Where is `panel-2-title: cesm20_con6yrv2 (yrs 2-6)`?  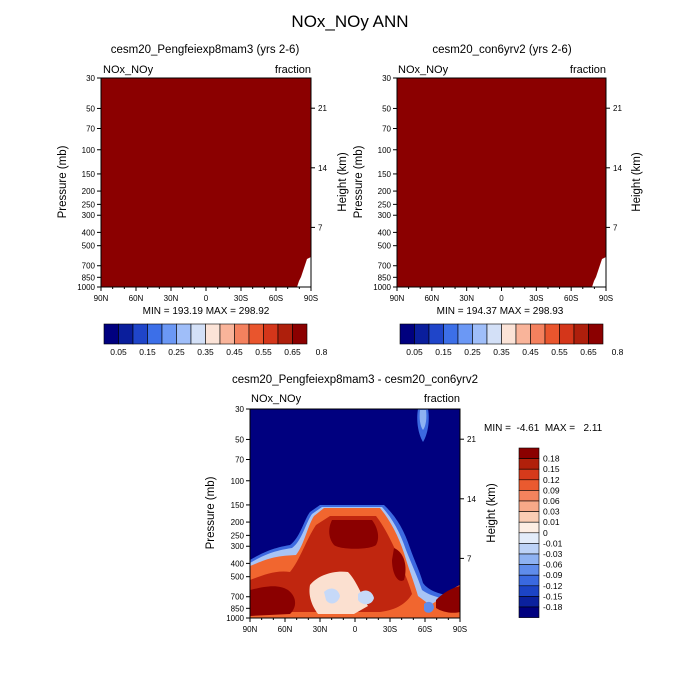 panel-2-title: cesm20_con6yrv2 (yrs 2-6) is located at coordinates (501, 50).